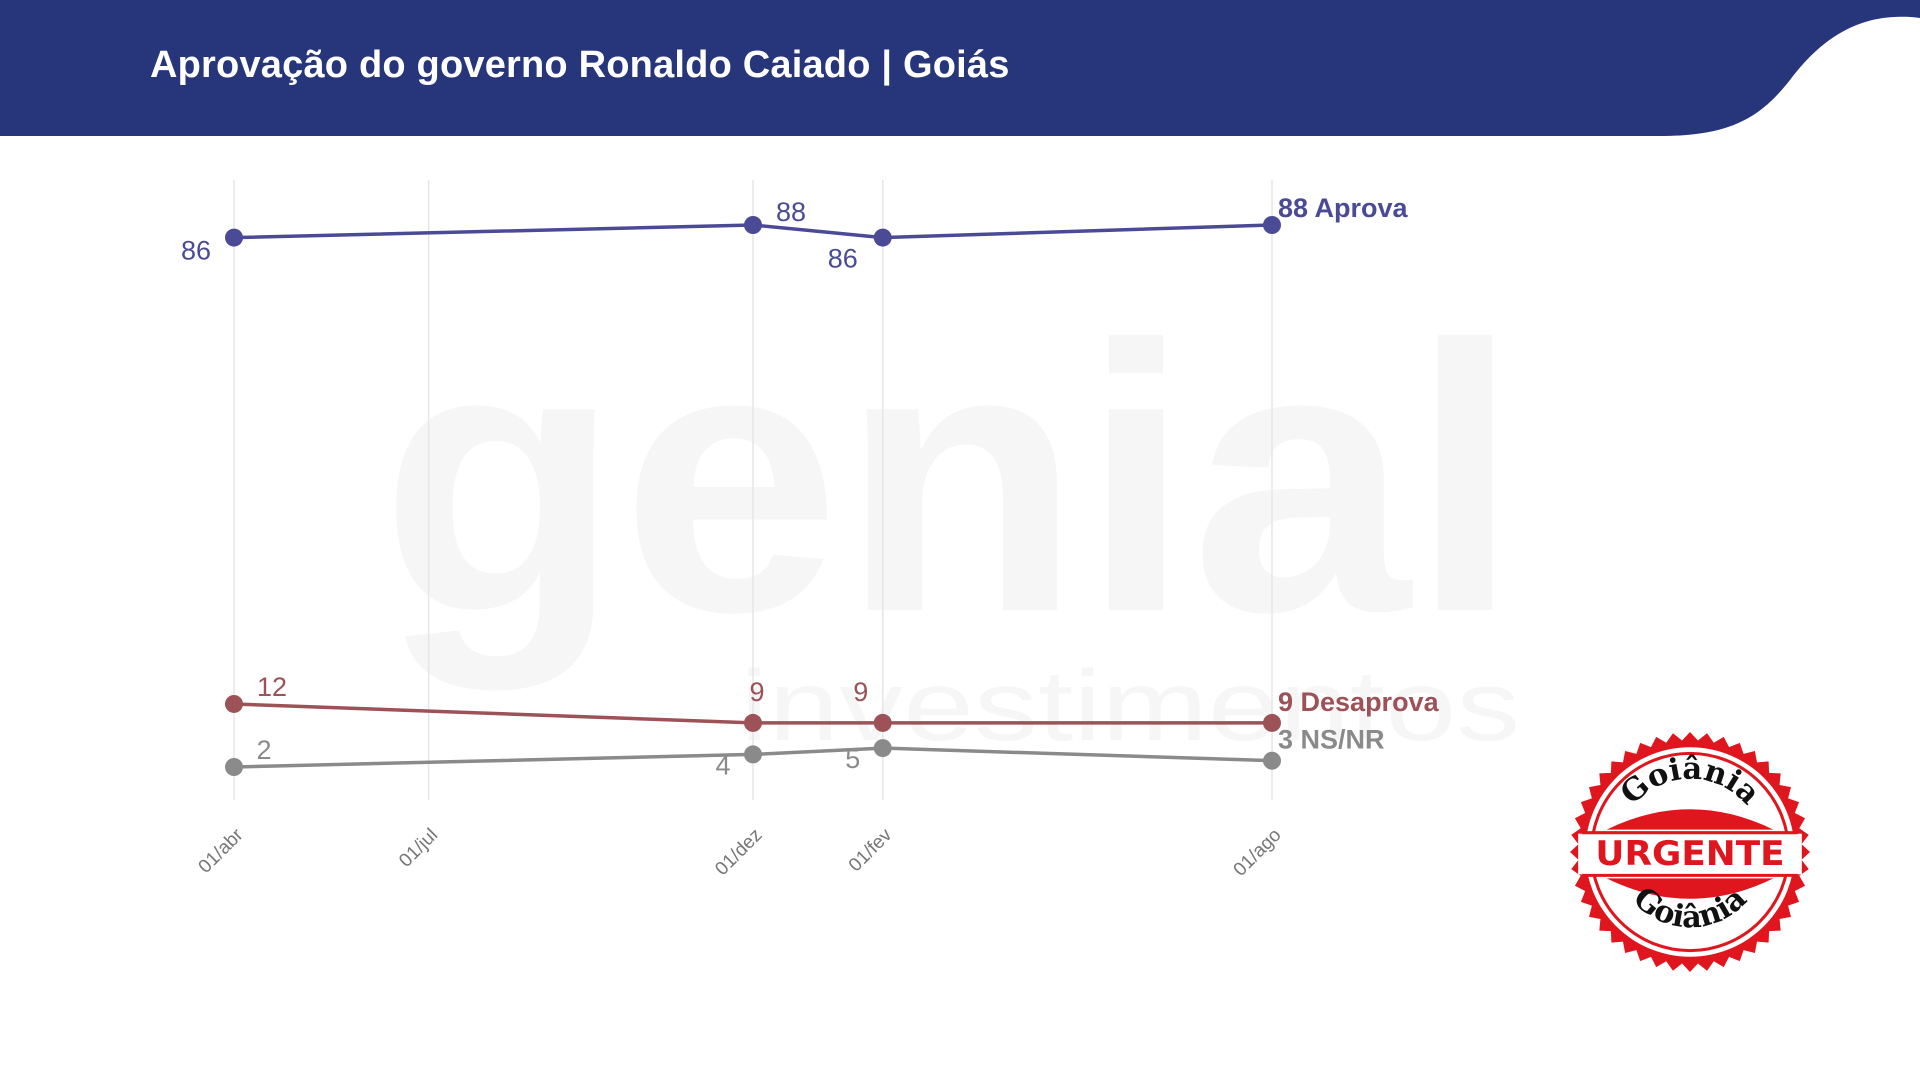 The height and width of the screenshot is (1080, 1920). I want to click on header-background, so click(960, 68).